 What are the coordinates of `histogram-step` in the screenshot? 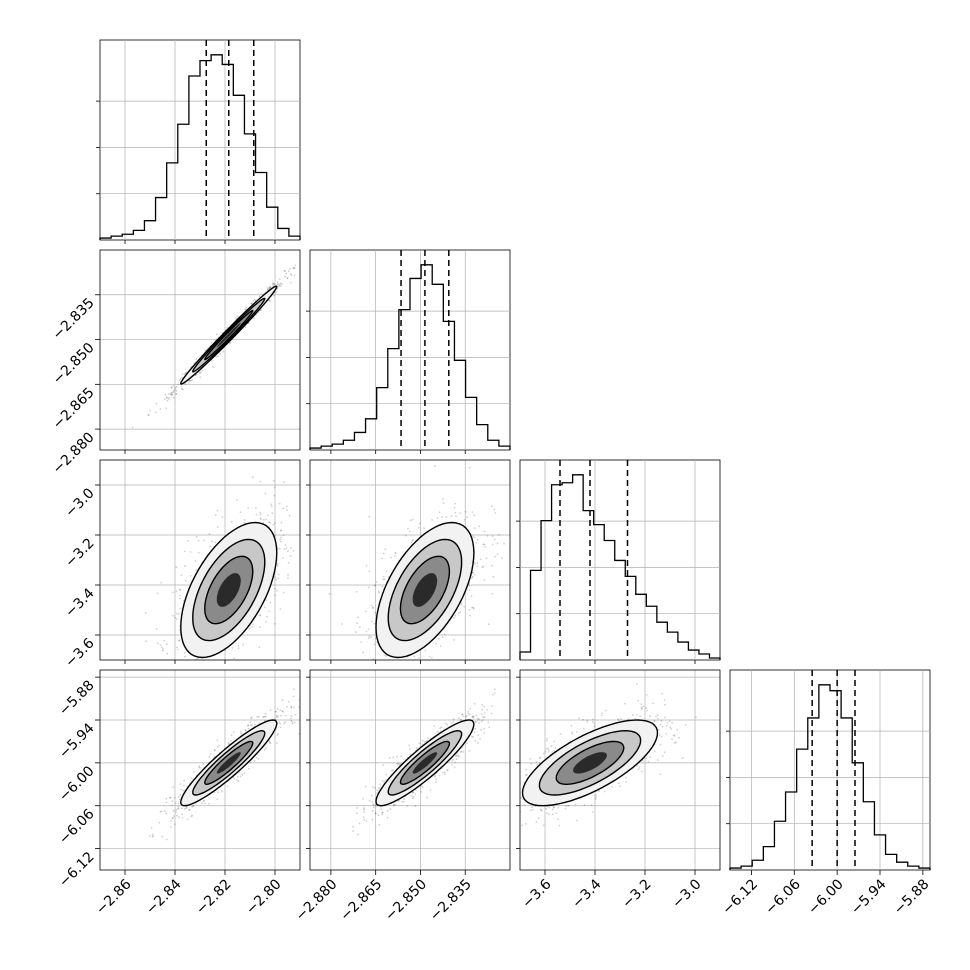 It's located at (830, 777).